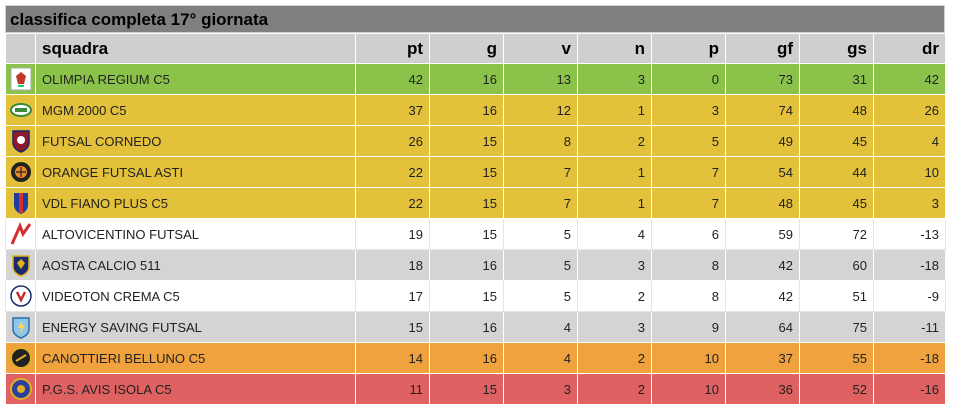 The height and width of the screenshot is (409, 953). Describe the element at coordinates (195, 79) in the screenshot. I see `team-name: OLIMPIA REGIUM C5` at that location.